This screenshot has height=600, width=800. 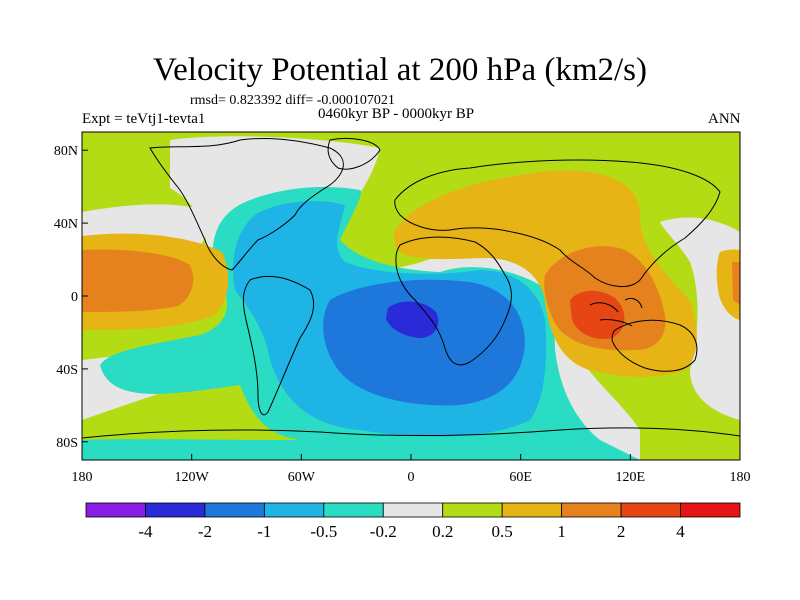 I want to click on negative-region-core, so click(x=424, y=342).